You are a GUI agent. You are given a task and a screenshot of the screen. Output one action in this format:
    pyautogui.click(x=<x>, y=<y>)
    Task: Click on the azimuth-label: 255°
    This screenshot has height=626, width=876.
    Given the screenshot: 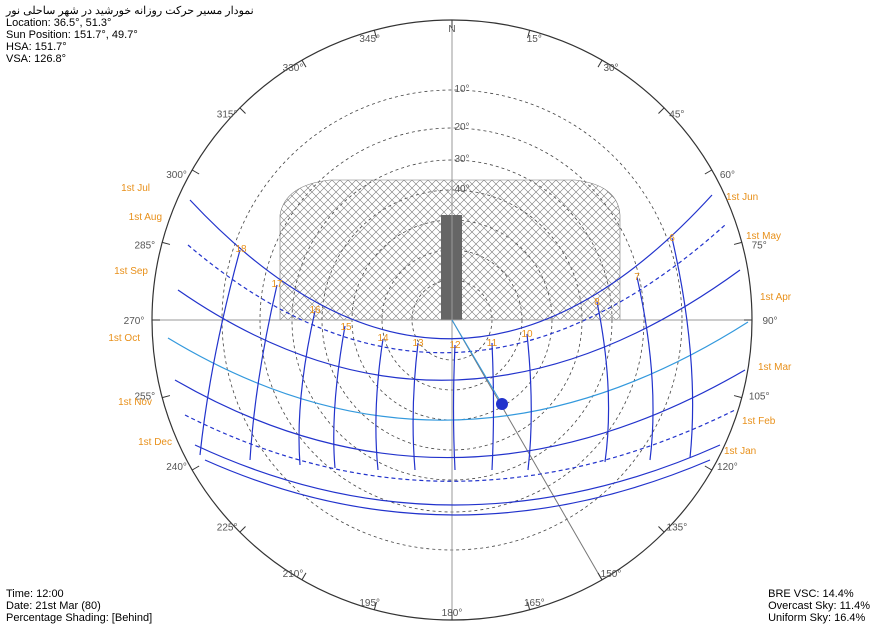 What is the action you would take?
    pyautogui.click(x=144, y=397)
    